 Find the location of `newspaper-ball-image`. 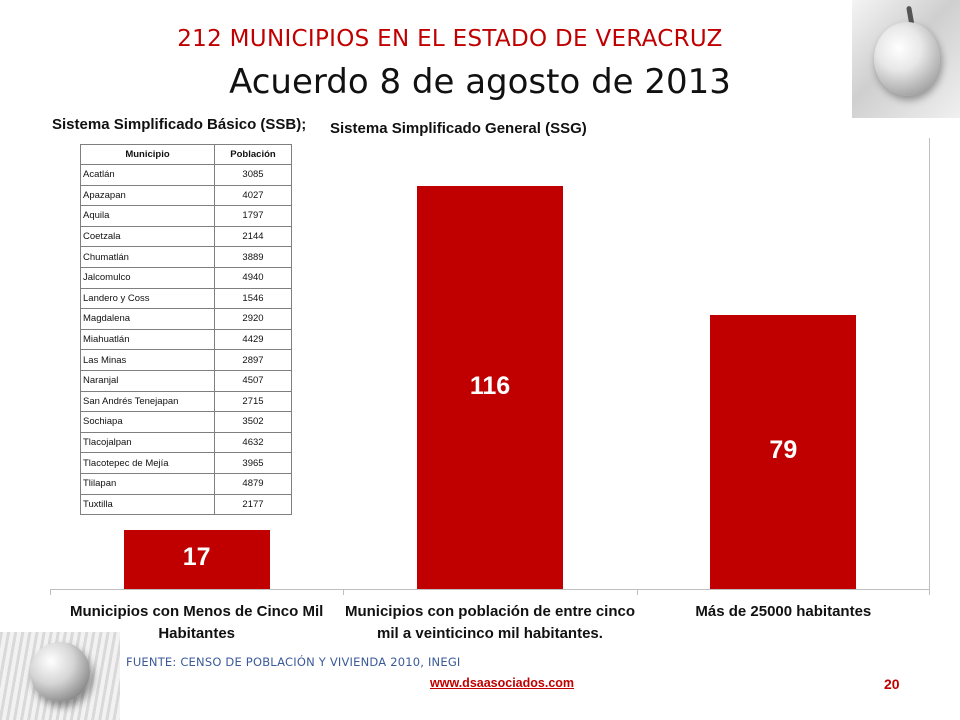

newspaper-ball-image is located at coordinates (60, 676).